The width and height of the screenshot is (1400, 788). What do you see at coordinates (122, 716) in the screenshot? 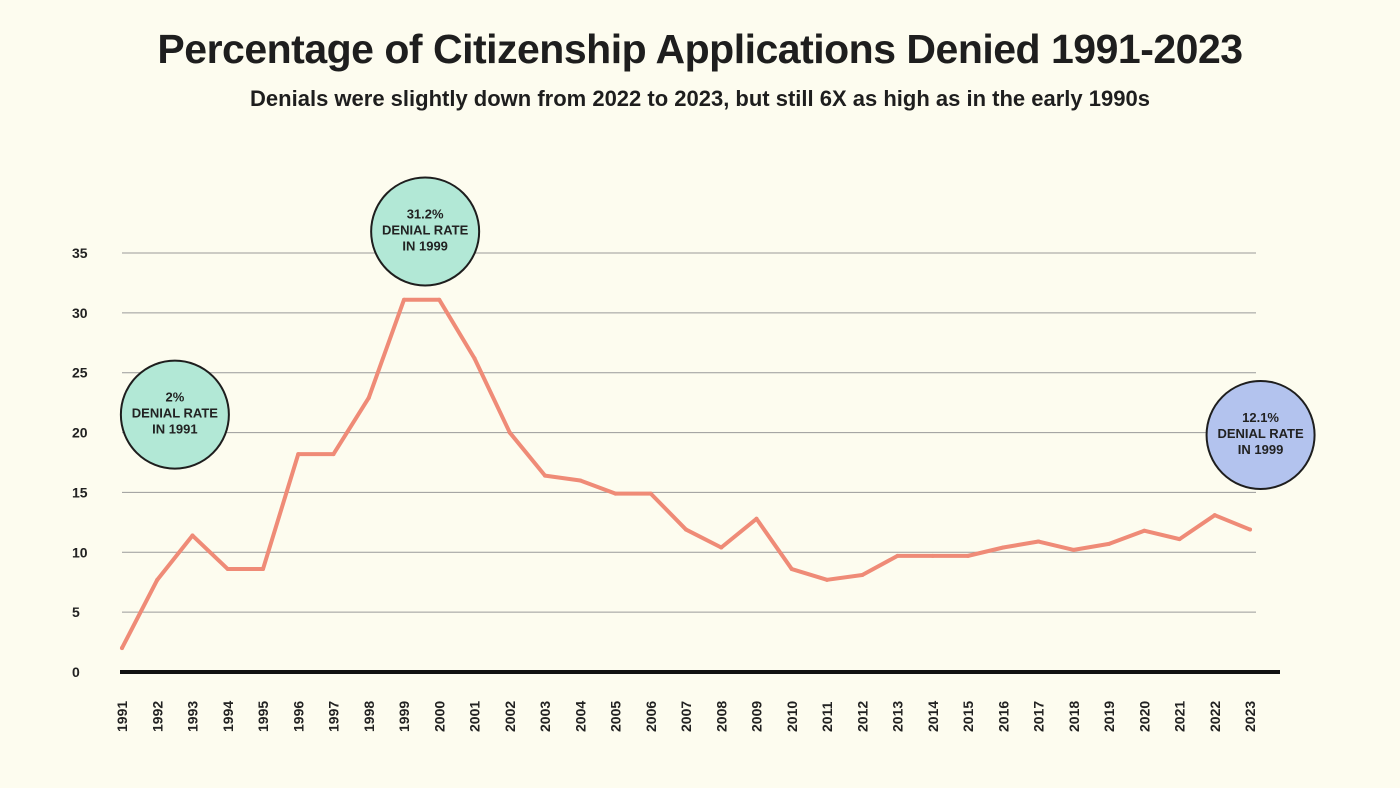
I see `x-tick-label: 1991` at bounding box center [122, 716].